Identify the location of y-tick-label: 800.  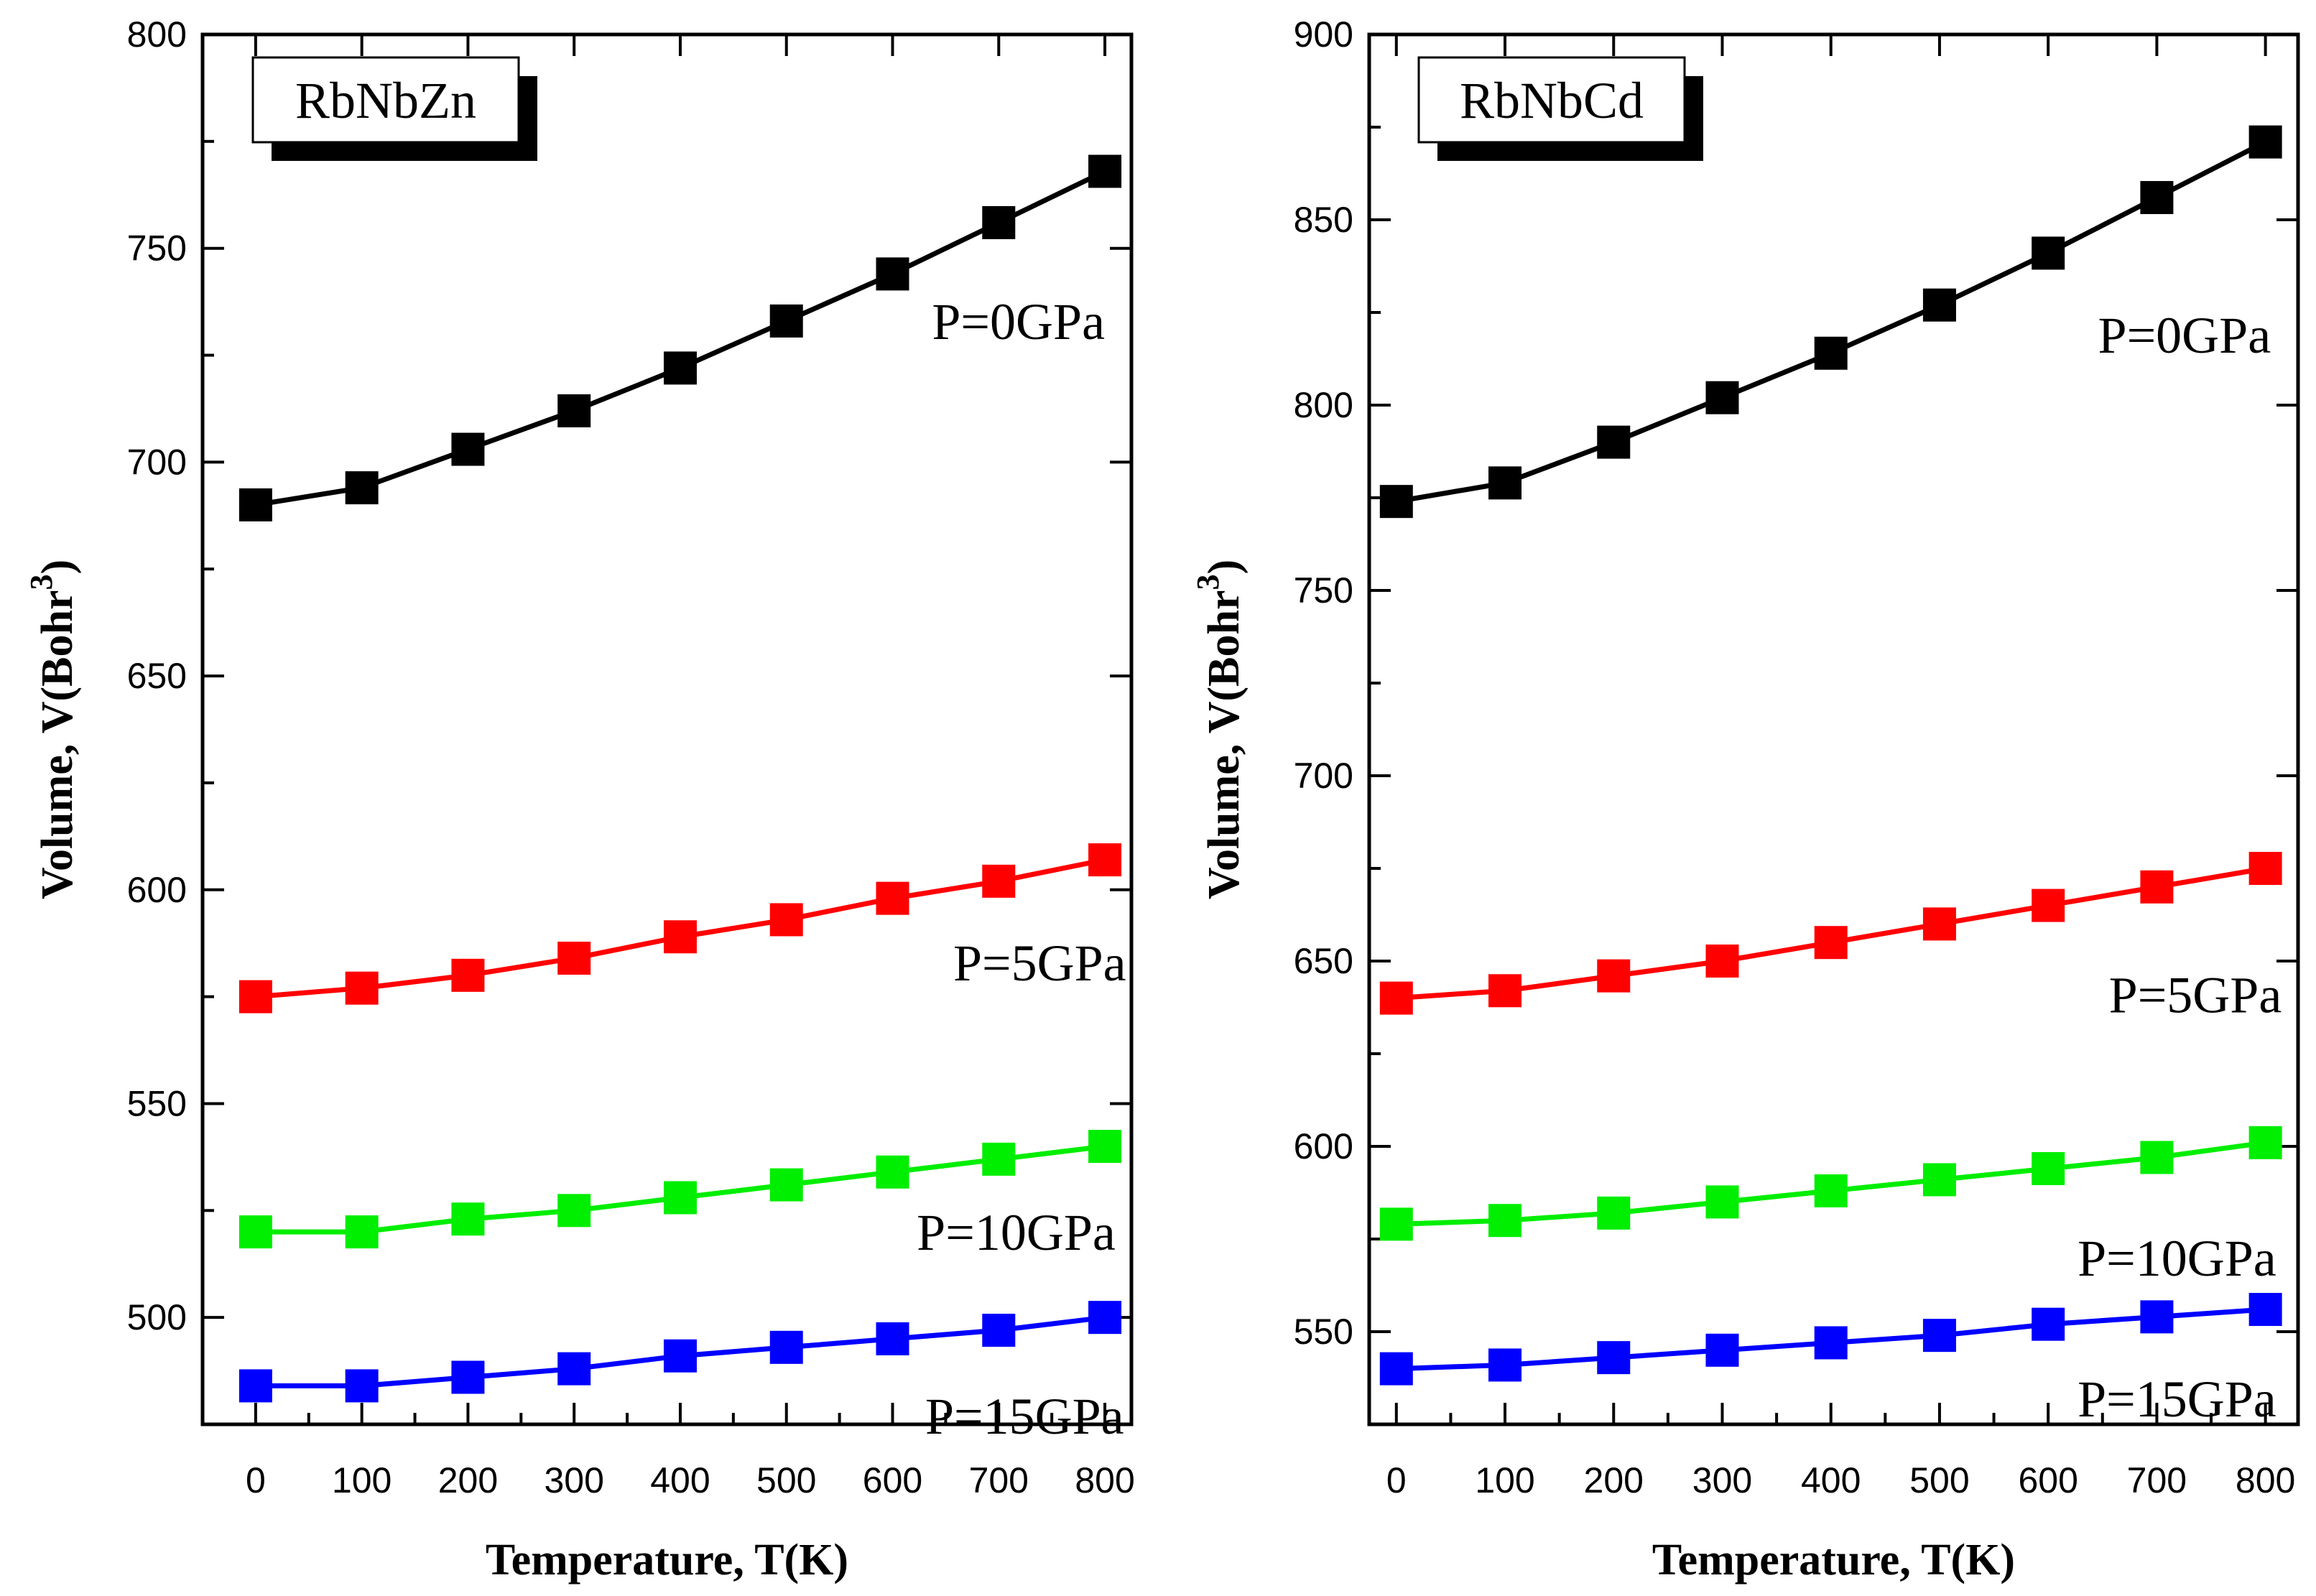
(1323, 405).